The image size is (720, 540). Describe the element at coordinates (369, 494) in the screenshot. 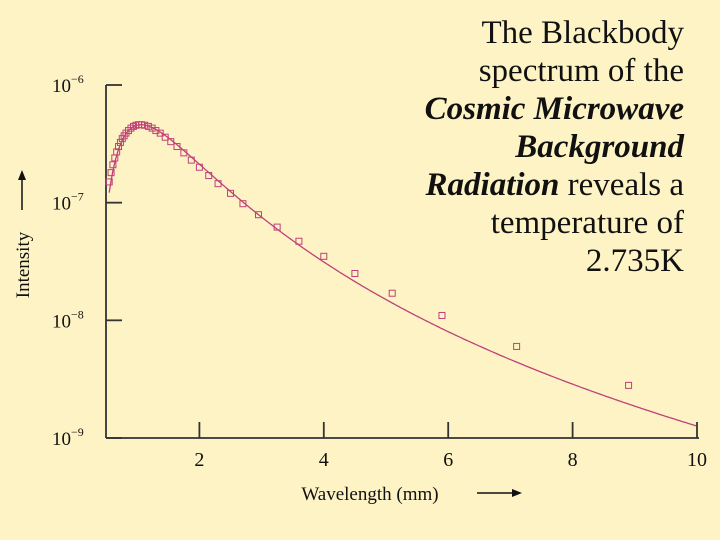

I see `x-axis-title: Wavelength (mm)` at that location.